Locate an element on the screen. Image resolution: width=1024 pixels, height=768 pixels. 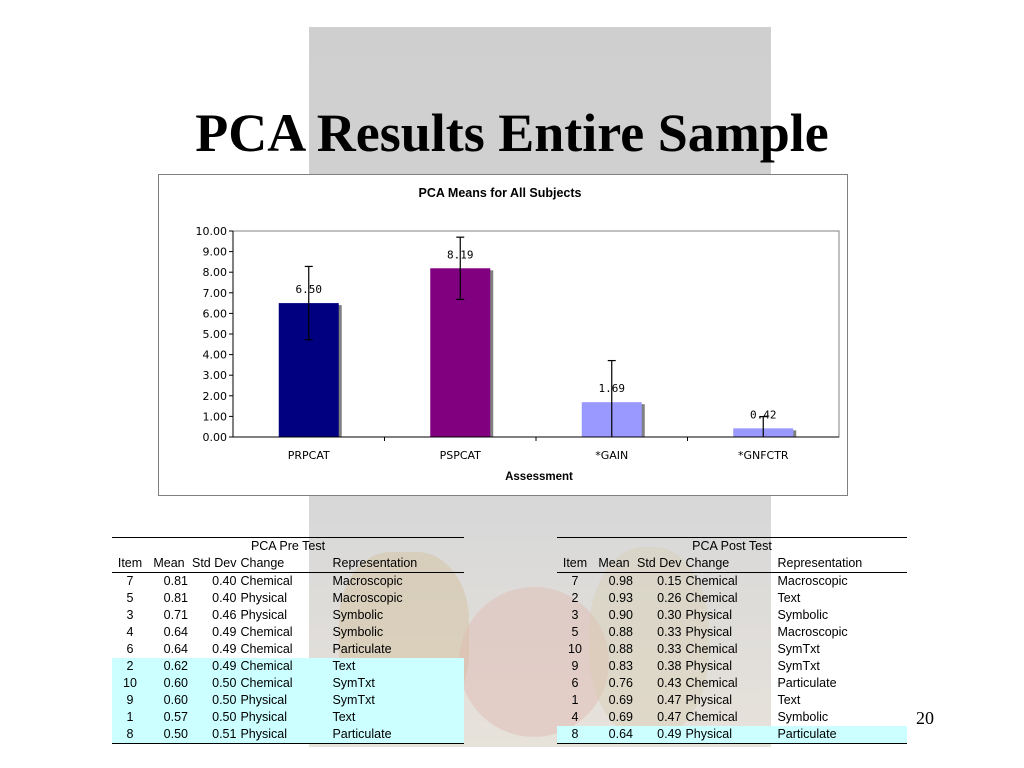
cell-mean: 0.93 is located at coordinates (620, 598).